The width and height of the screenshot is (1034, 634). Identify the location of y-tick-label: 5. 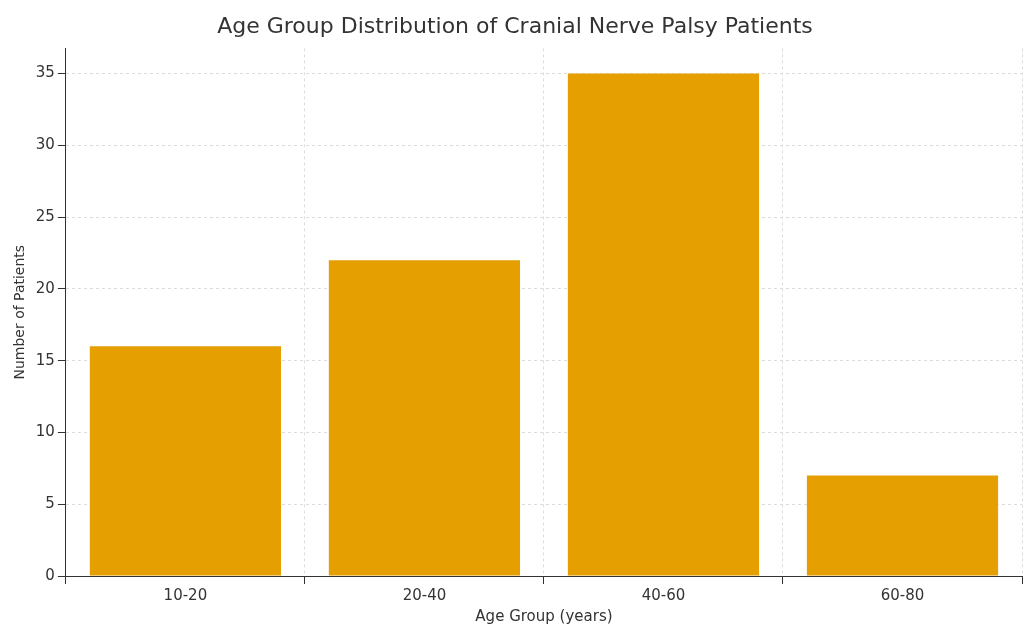
(50, 503).